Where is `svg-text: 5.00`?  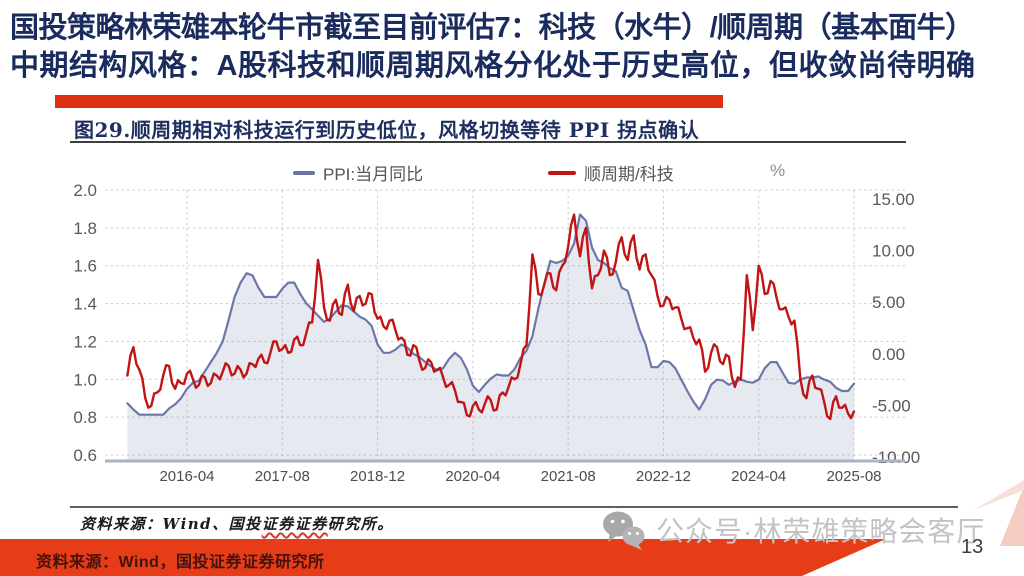
svg-text: 5.00 is located at coordinates (888, 302).